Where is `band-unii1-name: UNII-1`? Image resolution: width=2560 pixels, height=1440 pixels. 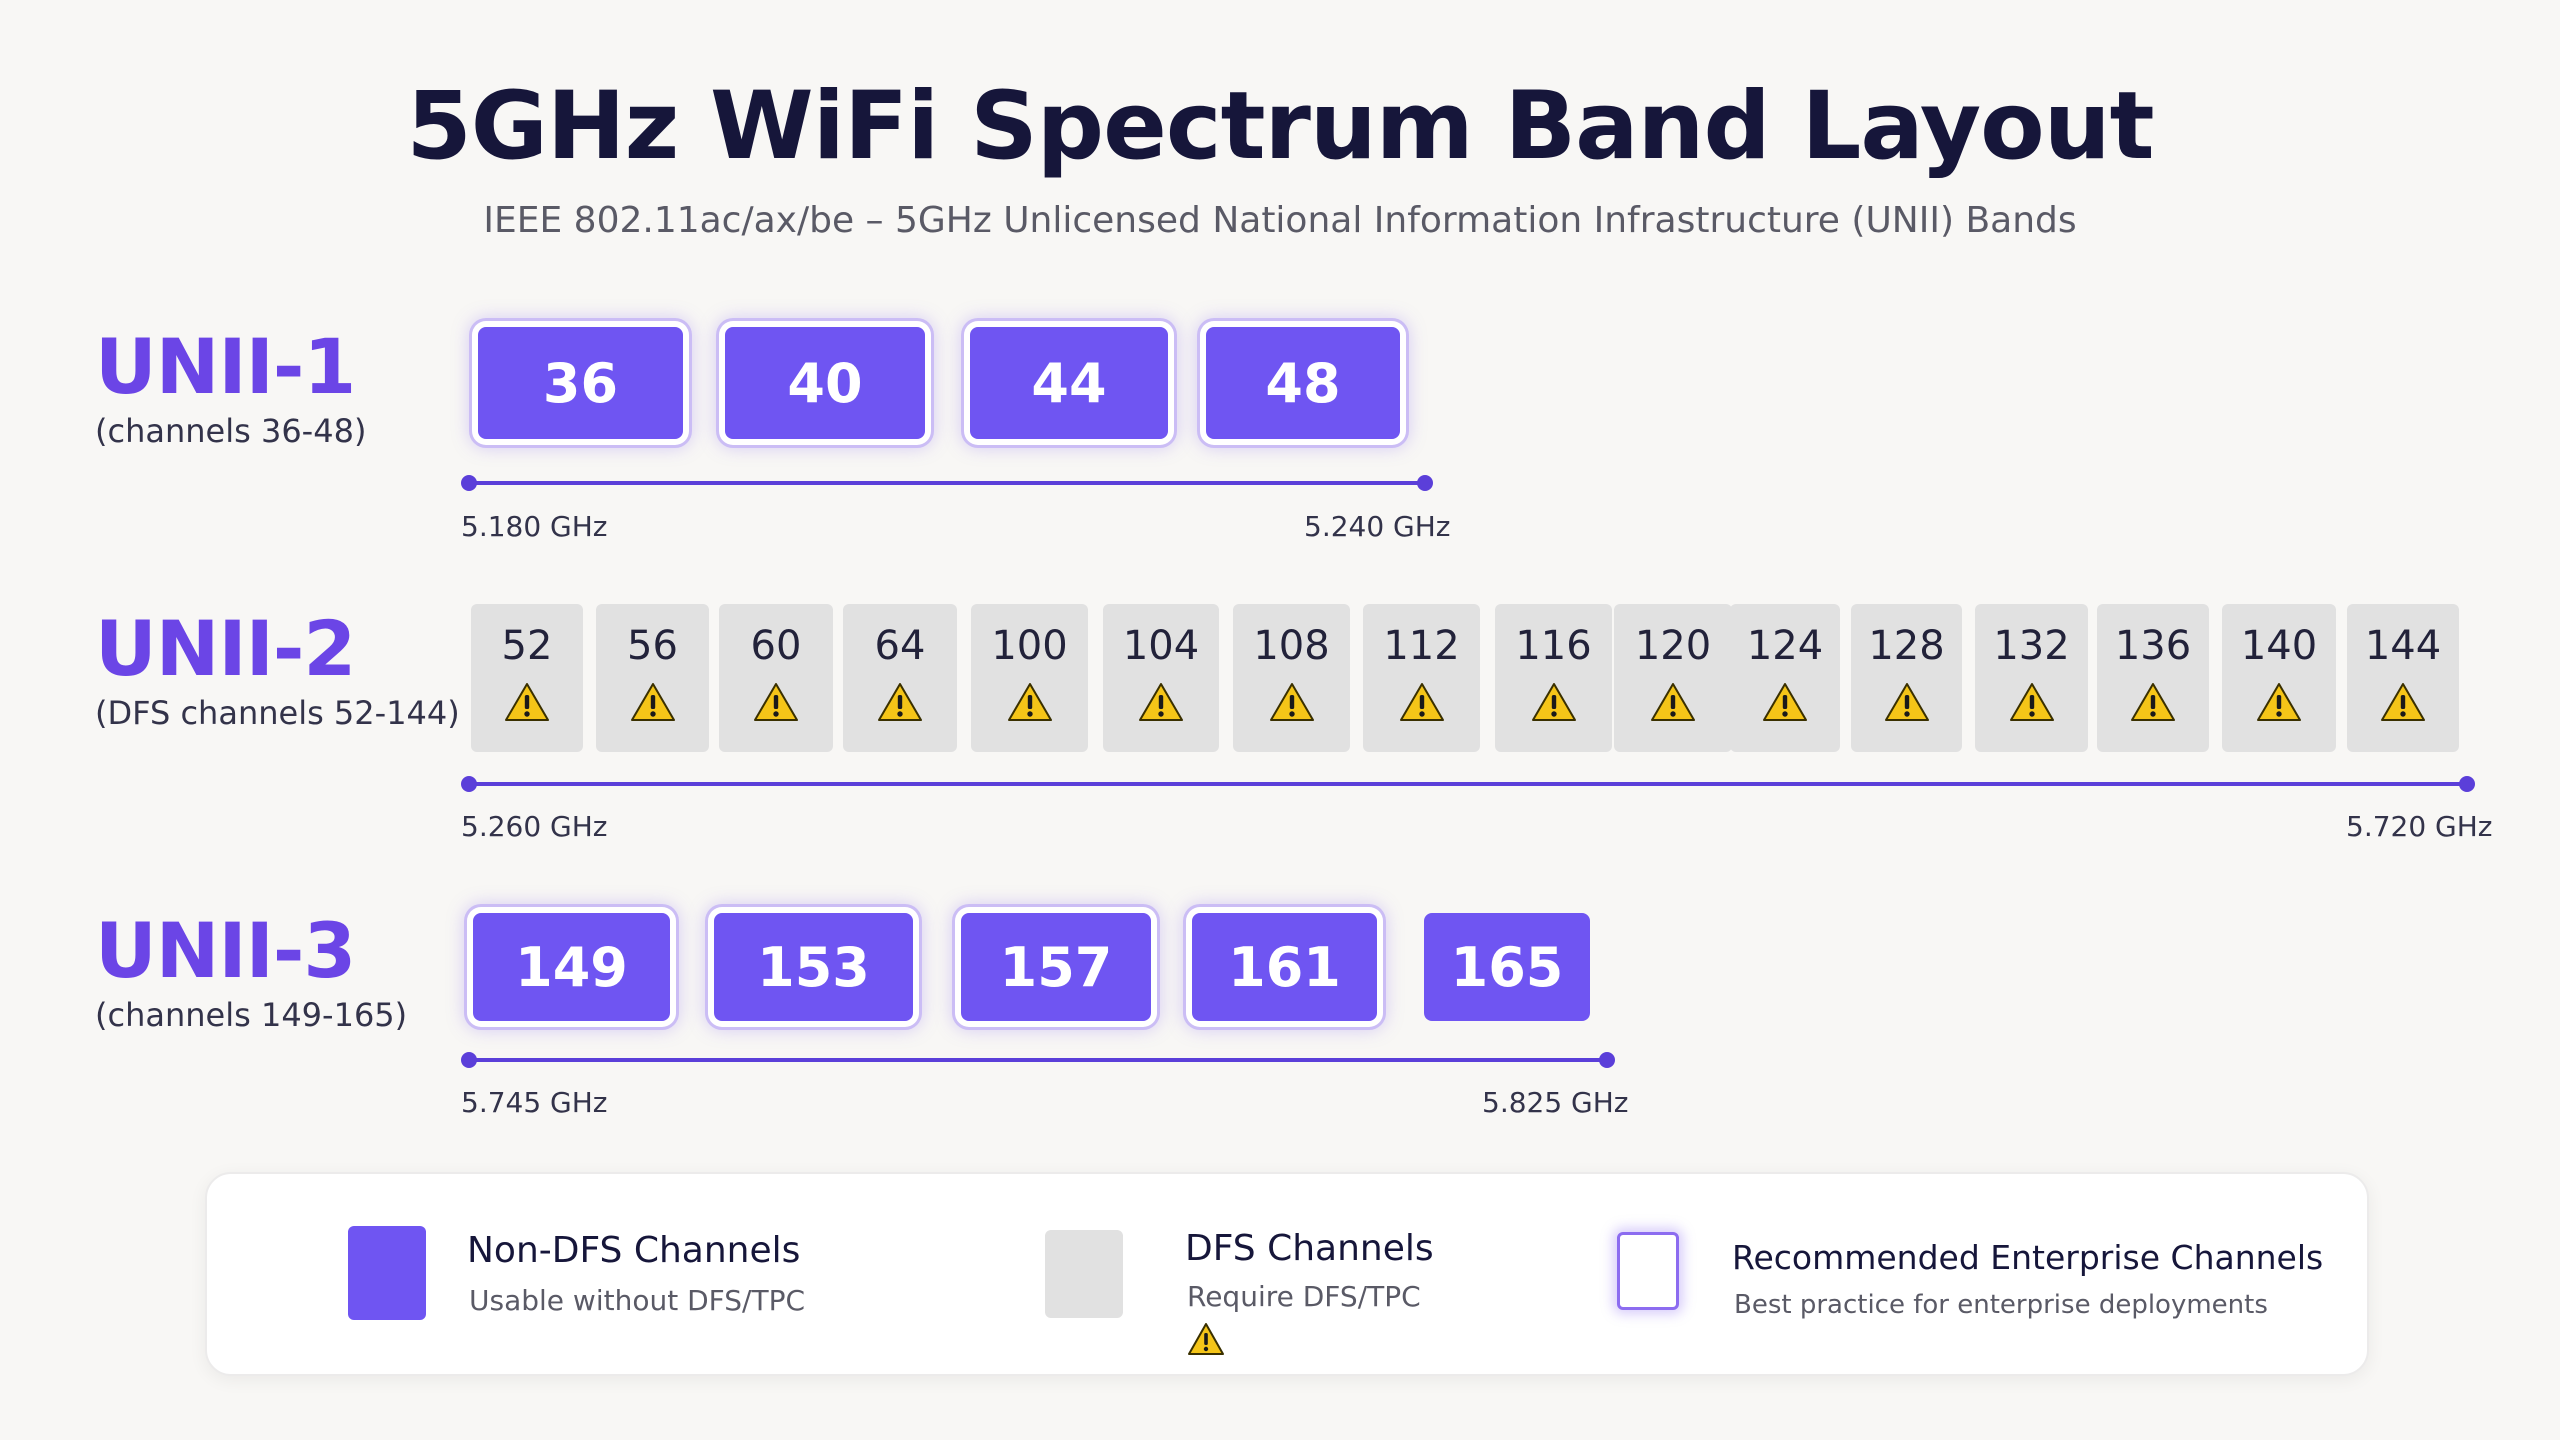 band-unii1-name: UNII-1 is located at coordinates (225, 366).